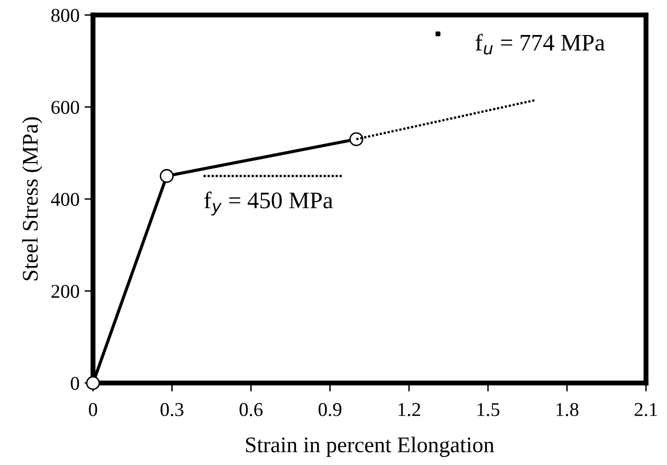 The width and height of the screenshot is (667, 465). I want to click on x-tick-label: 0.6, so click(251, 409).